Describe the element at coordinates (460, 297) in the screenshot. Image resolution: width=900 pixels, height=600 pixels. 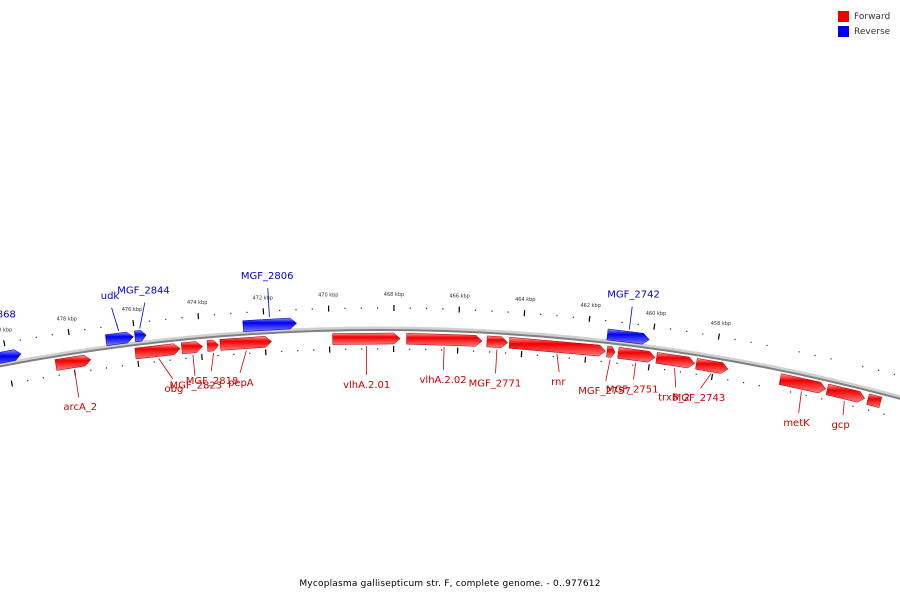
I see `tick-label: 466 kbp` at that location.